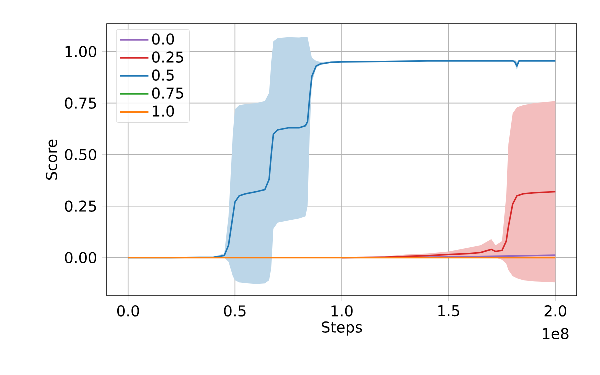 Image resolution: width=600 pixels, height=375 pixels. What do you see at coordinates (80, 206) in the screenshot?
I see `y-tick-label: 0.25` at bounding box center [80, 206].